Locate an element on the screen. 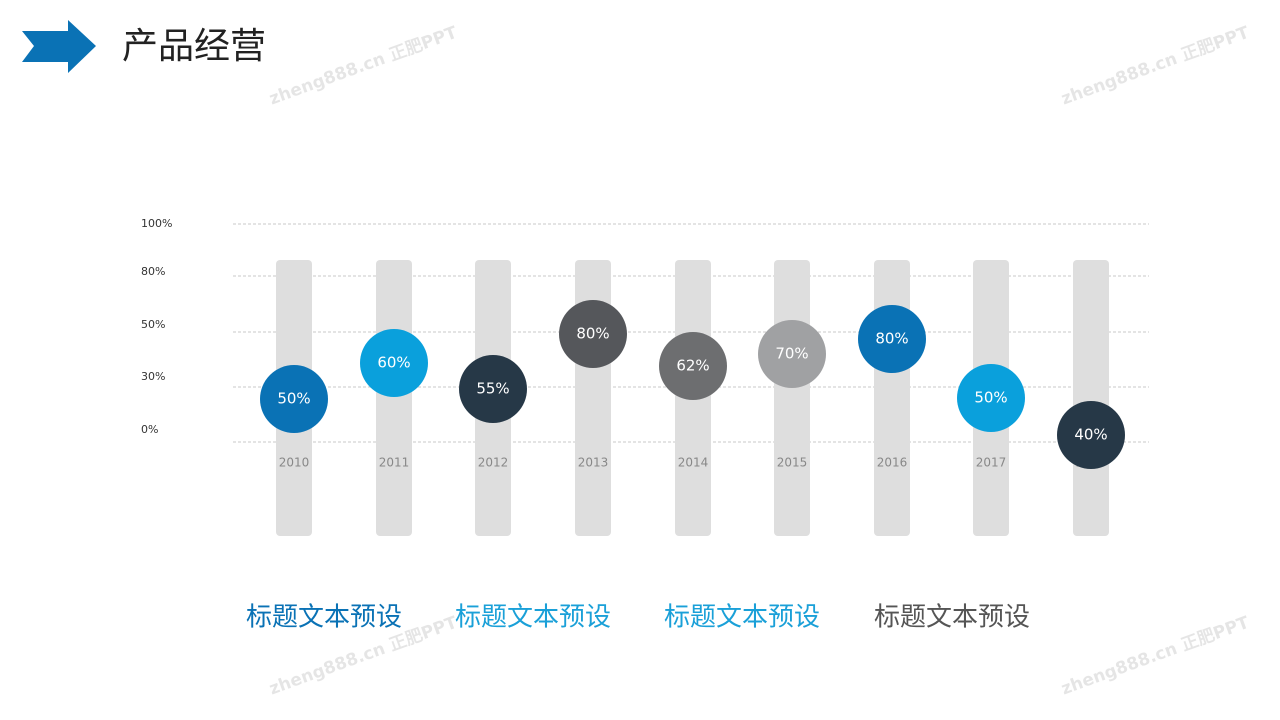  year-label: 2012 is located at coordinates (493, 463).